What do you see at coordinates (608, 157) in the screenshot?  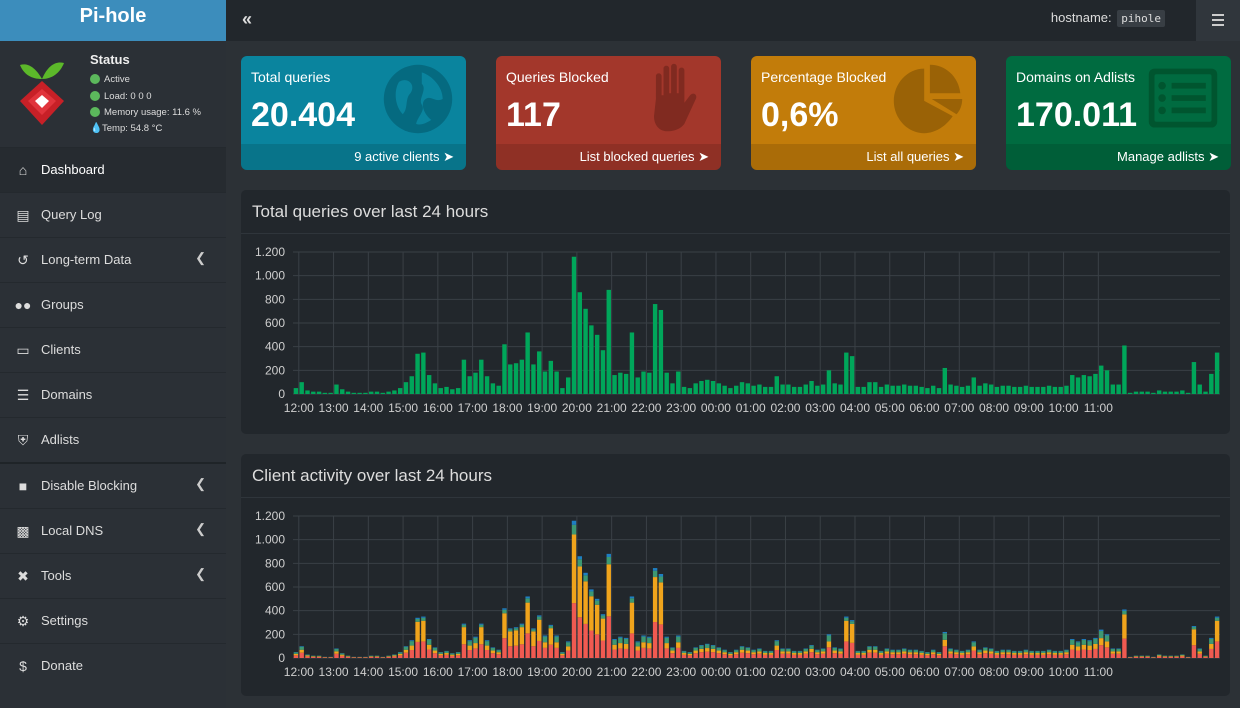 I see `list-blocked-queries-link: List blocked queries ➤` at bounding box center [608, 157].